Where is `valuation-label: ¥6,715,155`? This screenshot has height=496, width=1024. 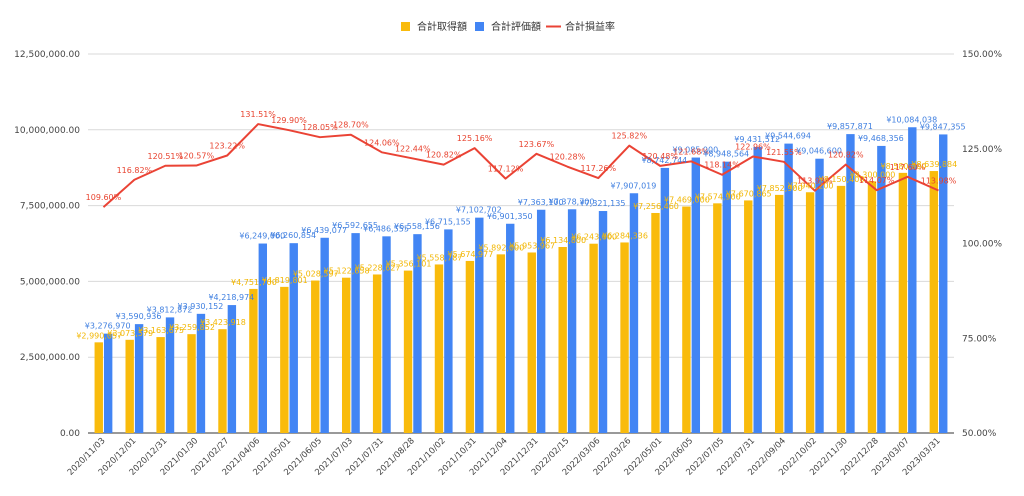 valuation-label: ¥6,715,155 is located at coordinates (448, 221).